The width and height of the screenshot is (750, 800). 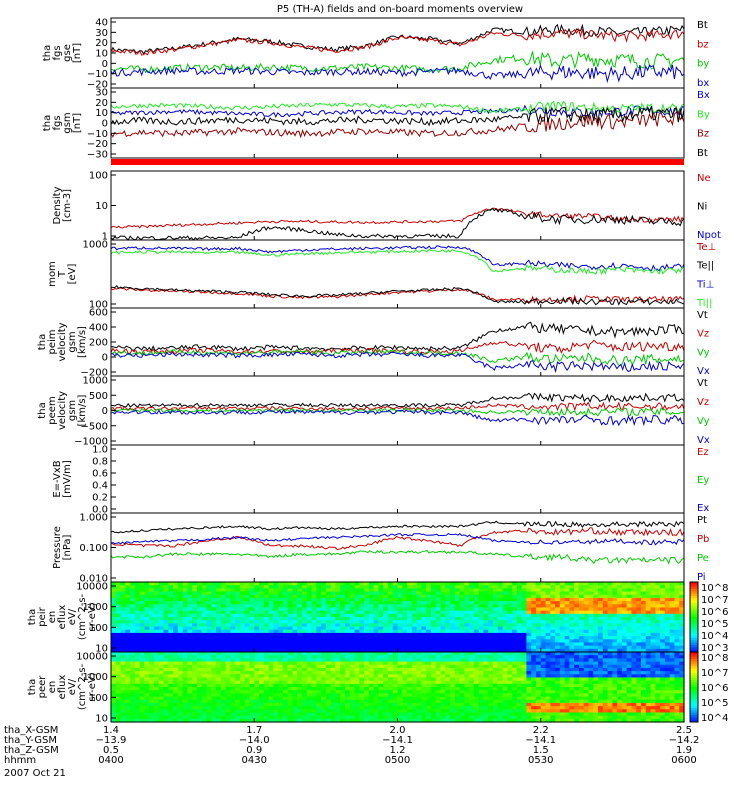 I want to click on colorbar-cell, so click(x=694, y=597).